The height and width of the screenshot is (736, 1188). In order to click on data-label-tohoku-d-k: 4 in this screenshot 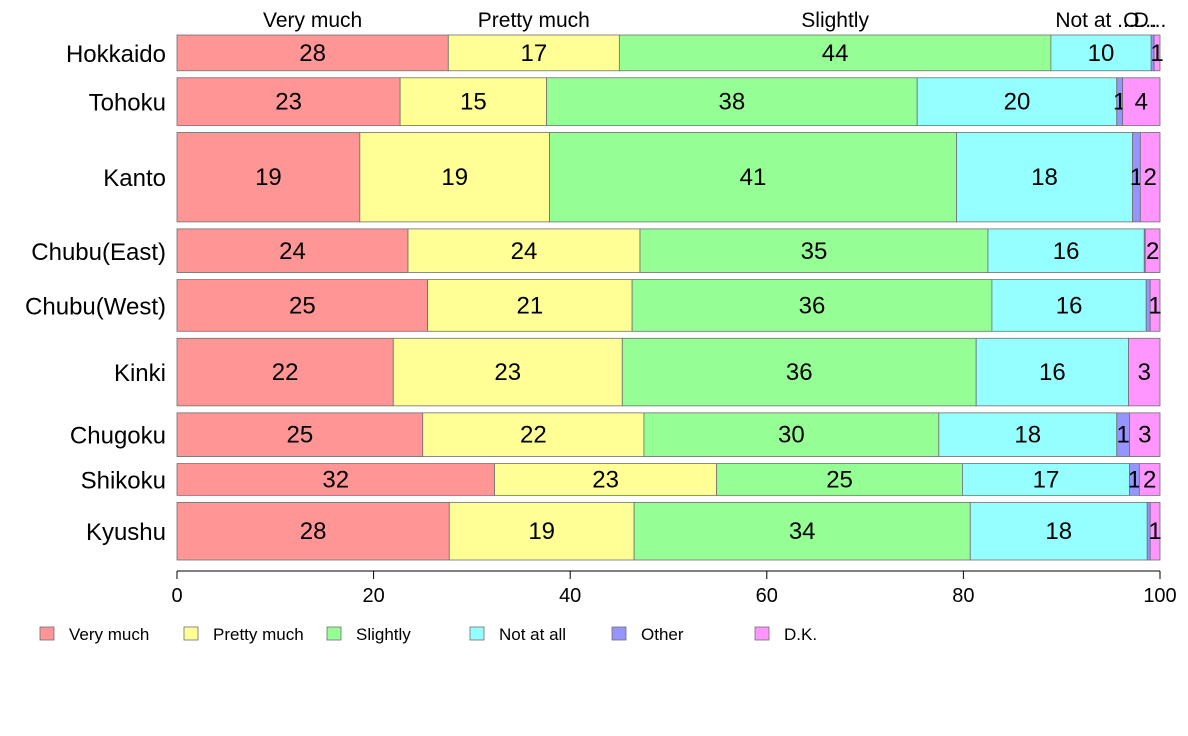, I will do `click(1141, 102)`.